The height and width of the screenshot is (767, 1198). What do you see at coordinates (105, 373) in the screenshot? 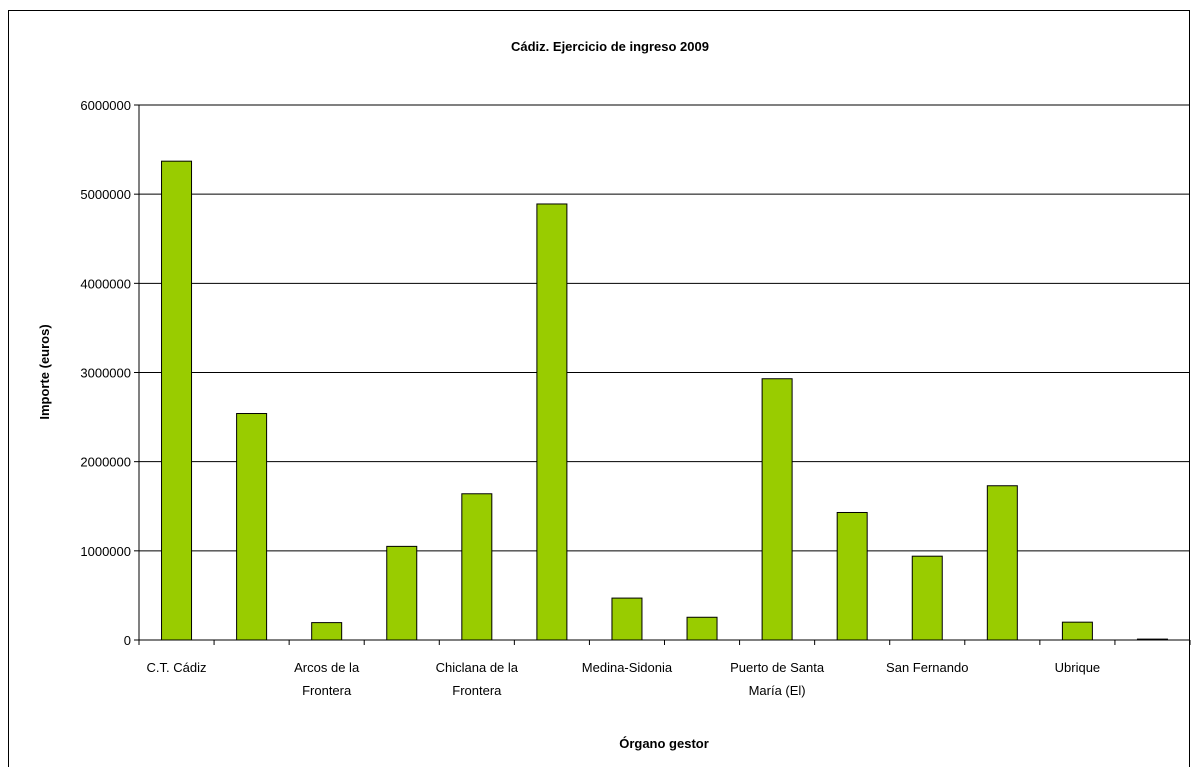
I see `y-tick-label: 3000000` at bounding box center [105, 373].